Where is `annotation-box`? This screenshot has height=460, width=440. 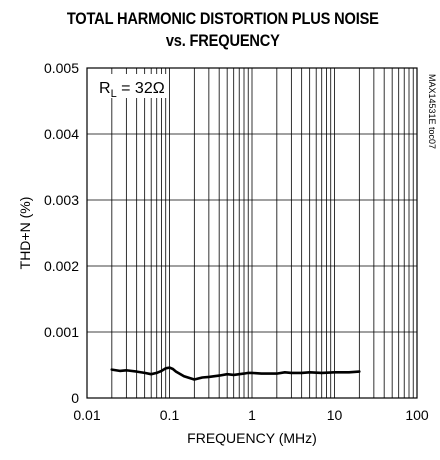
annotation-box is located at coordinates (132, 86).